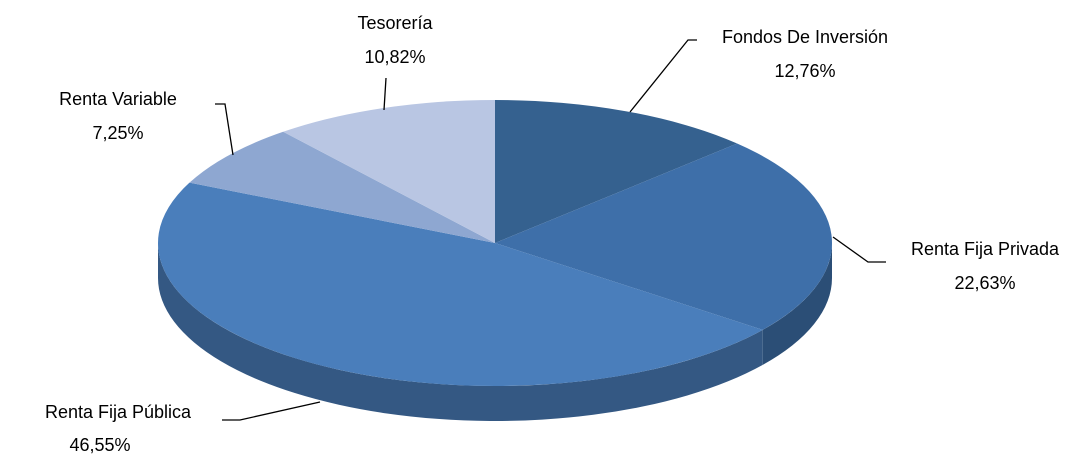 Image resolution: width=1087 pixels, height=460 pixels. What do you see at coordinates (804, 71) in the screenshot?
I see `slice-value-label: 12,76%` at bounding box center [804, 71].